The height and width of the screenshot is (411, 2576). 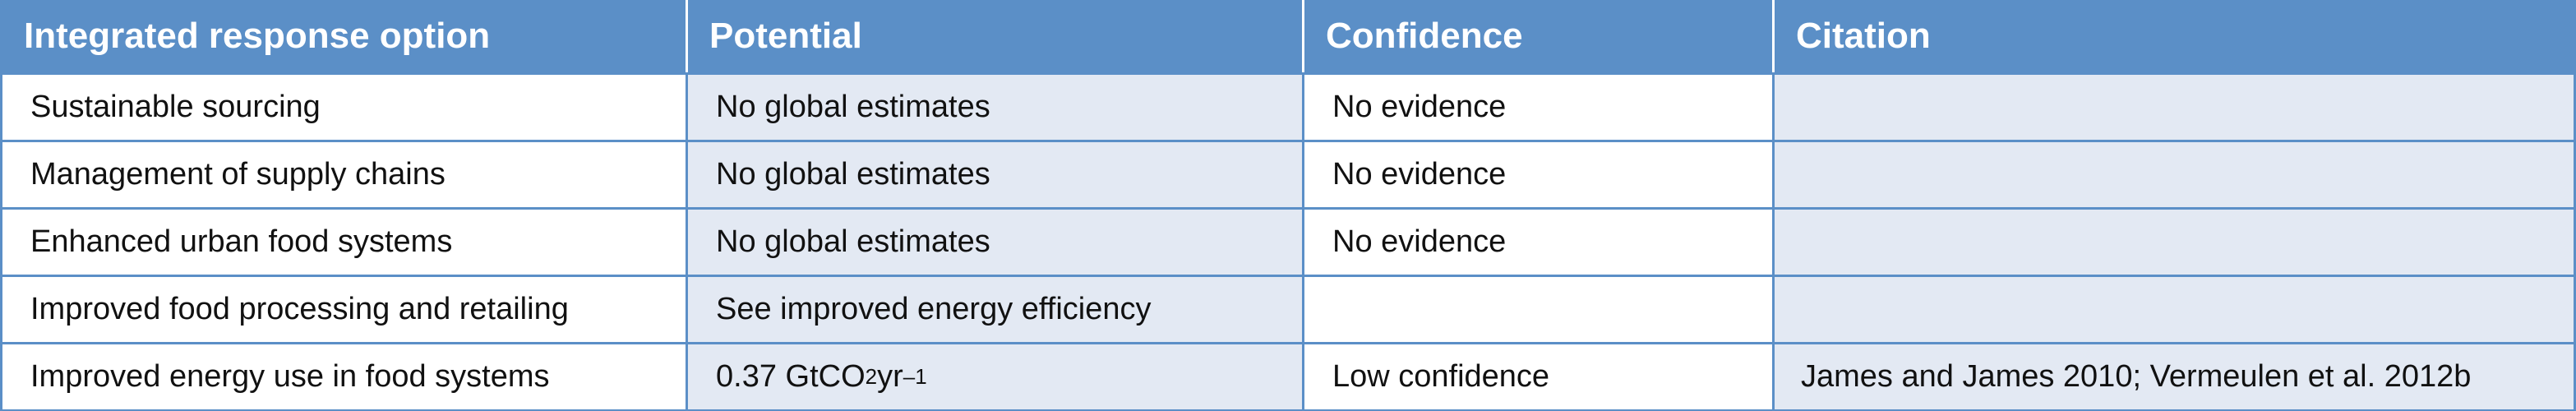 I want to click on cell-option: Sustainable sourcing, so click(x=345, y=107).